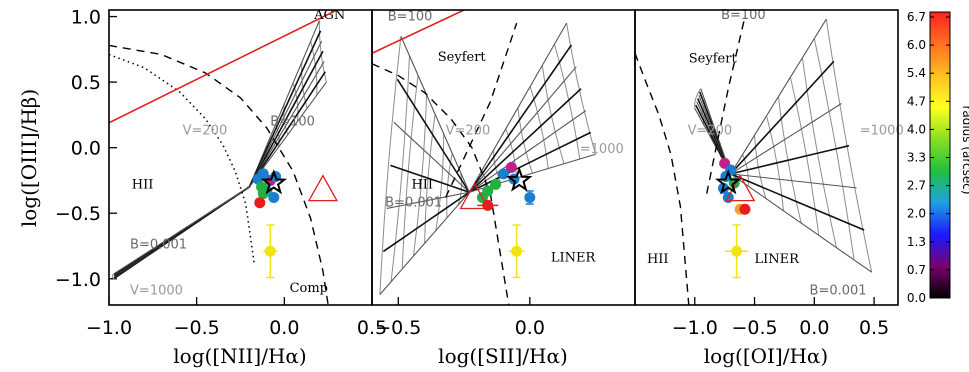 The height and width of the screenshot is (372, 969). Describe the element at coordinates (916, 158) in the screenshot. I see `colorbar-tick-label: 3.3` at that location.